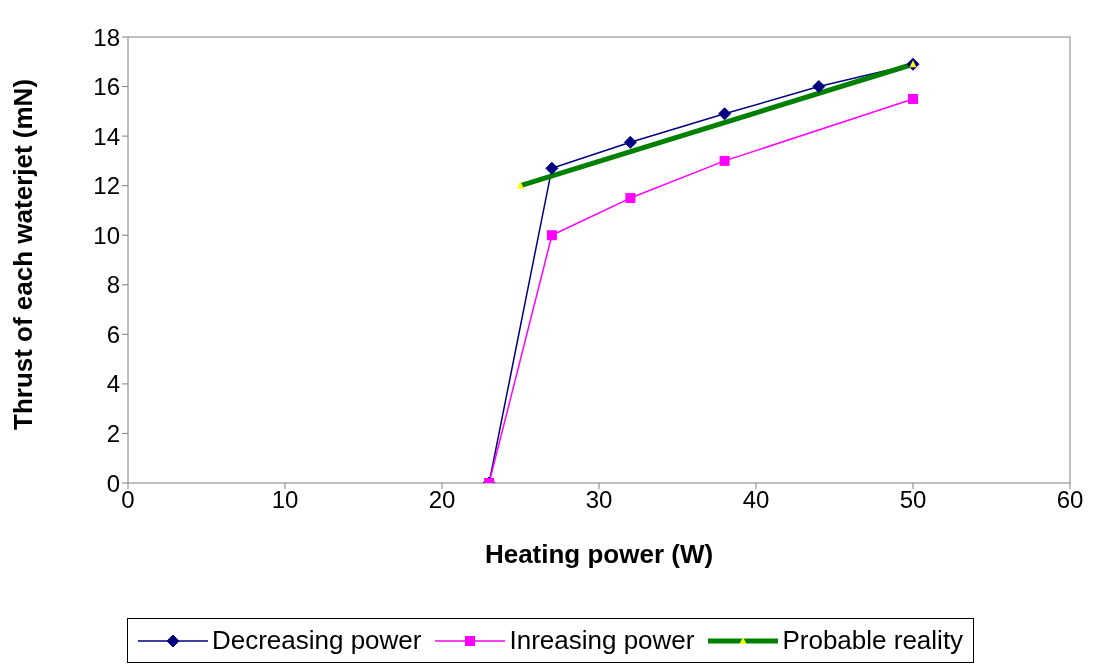 This screenshot has height=666, width=1101. I want to click on y-tick-label: 10, so click(106, 235).